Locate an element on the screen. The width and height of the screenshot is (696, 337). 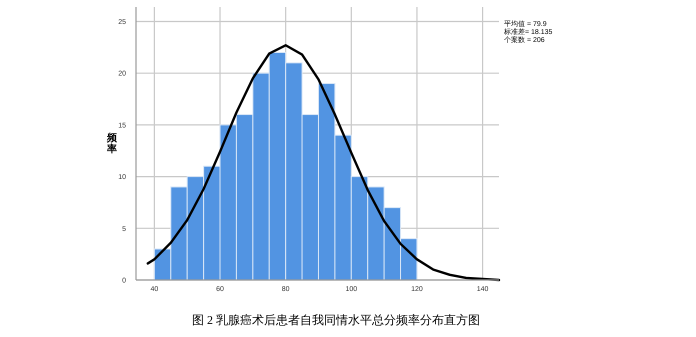
text: 图 2 乳腺癌术后患者自我同情水平总分频率分布直方图 is located at coordinates (336, 320).